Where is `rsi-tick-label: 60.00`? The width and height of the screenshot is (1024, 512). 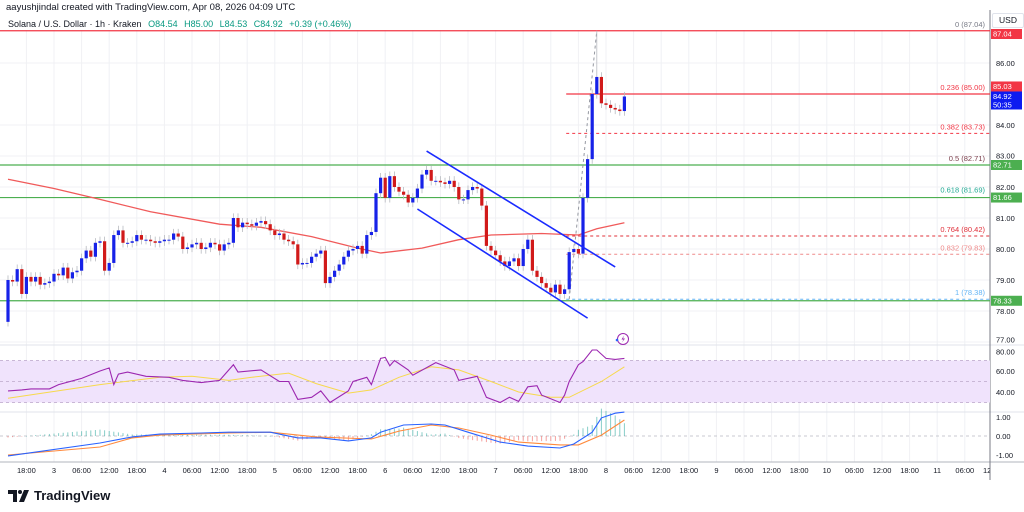 rsi-tick-label: 60.00 is located at coordinates (1005, 371).